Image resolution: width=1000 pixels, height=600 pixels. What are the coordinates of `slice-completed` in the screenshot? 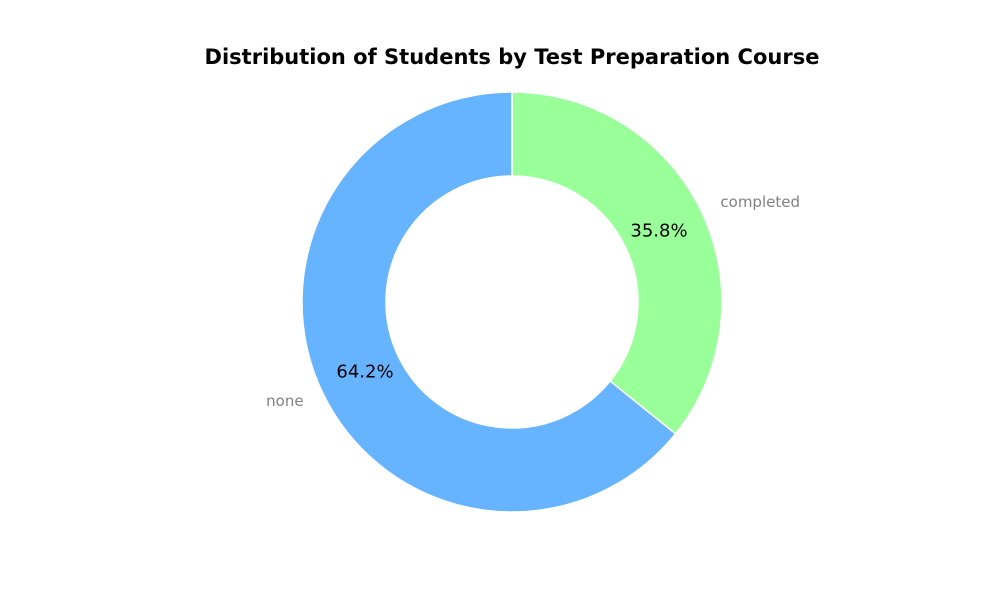 It's located at (617, 263).